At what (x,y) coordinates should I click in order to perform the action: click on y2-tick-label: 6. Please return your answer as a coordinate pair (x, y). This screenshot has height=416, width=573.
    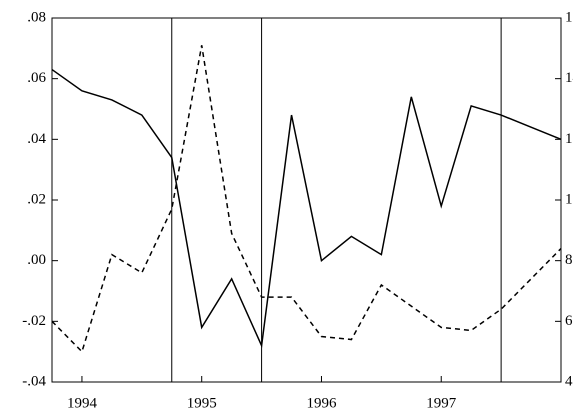
    Looking at the image, I should click on (569, 321).